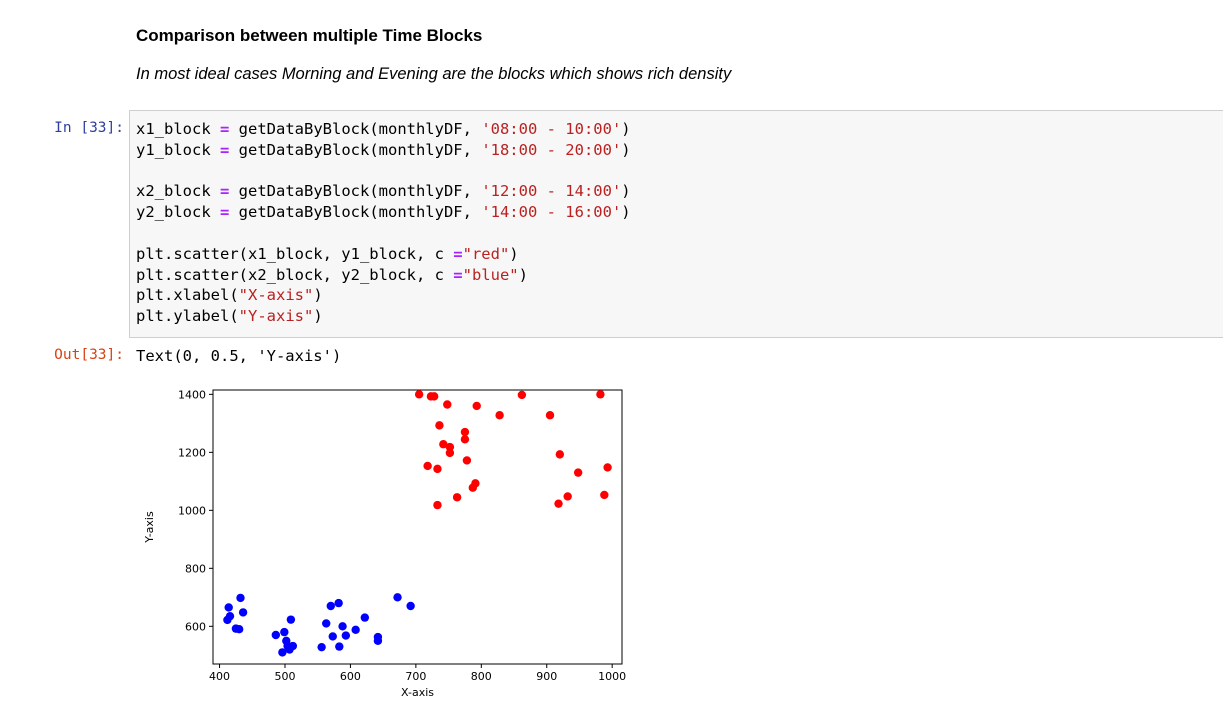 The width and height of the screenshot is (1223, 719). Describe the element at coordinates (551, 129) in the screenshot. I see `code-token: '08:00 - 10:00'` at that location.